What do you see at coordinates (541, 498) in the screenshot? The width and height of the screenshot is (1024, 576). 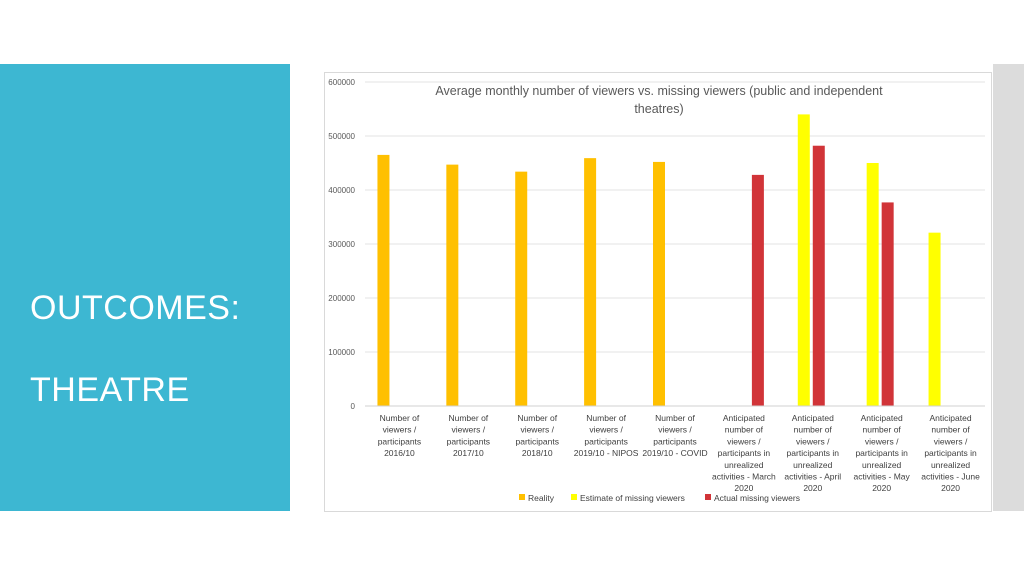 I see `legend-label: Reality` at bounding box center [541, 498].